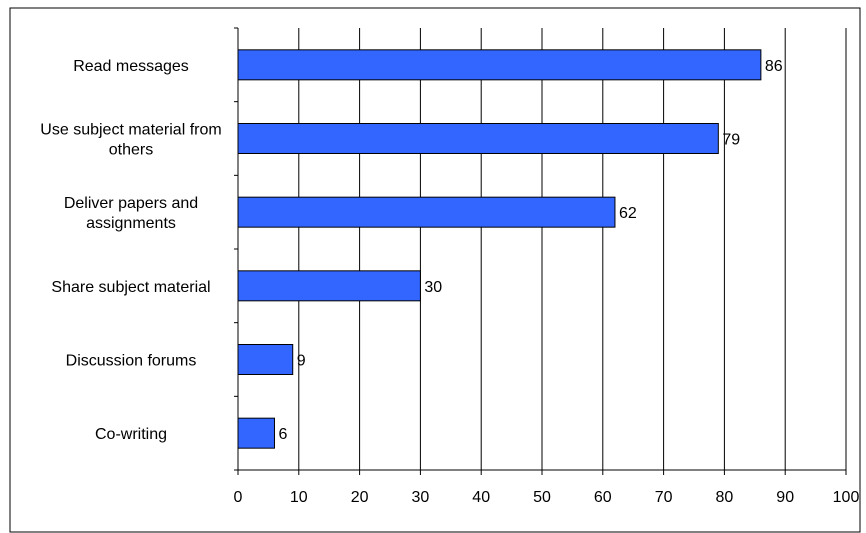 Image resolution: width=866 pixels, height=533 pixels. What do you see at coordinates (130, 287) in the screenshot?
I see `category-label: Share subject material` at bounding box center [130, 287].